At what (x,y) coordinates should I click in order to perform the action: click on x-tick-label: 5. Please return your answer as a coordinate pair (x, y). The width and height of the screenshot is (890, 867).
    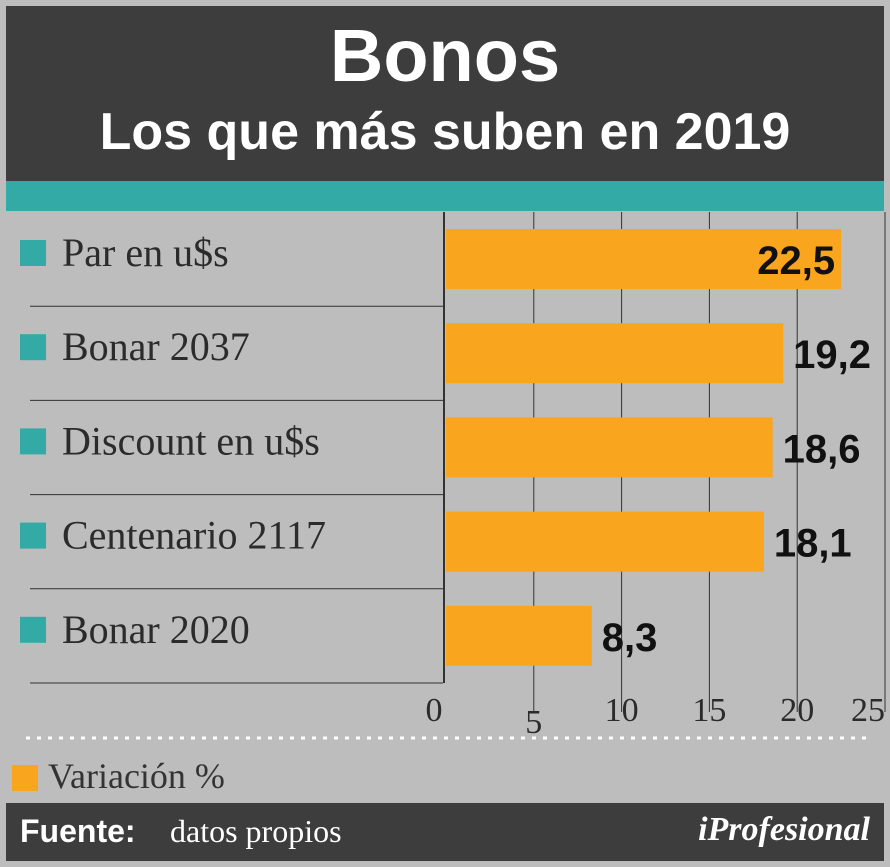
    Looking at the image, I should click on (533, 722).